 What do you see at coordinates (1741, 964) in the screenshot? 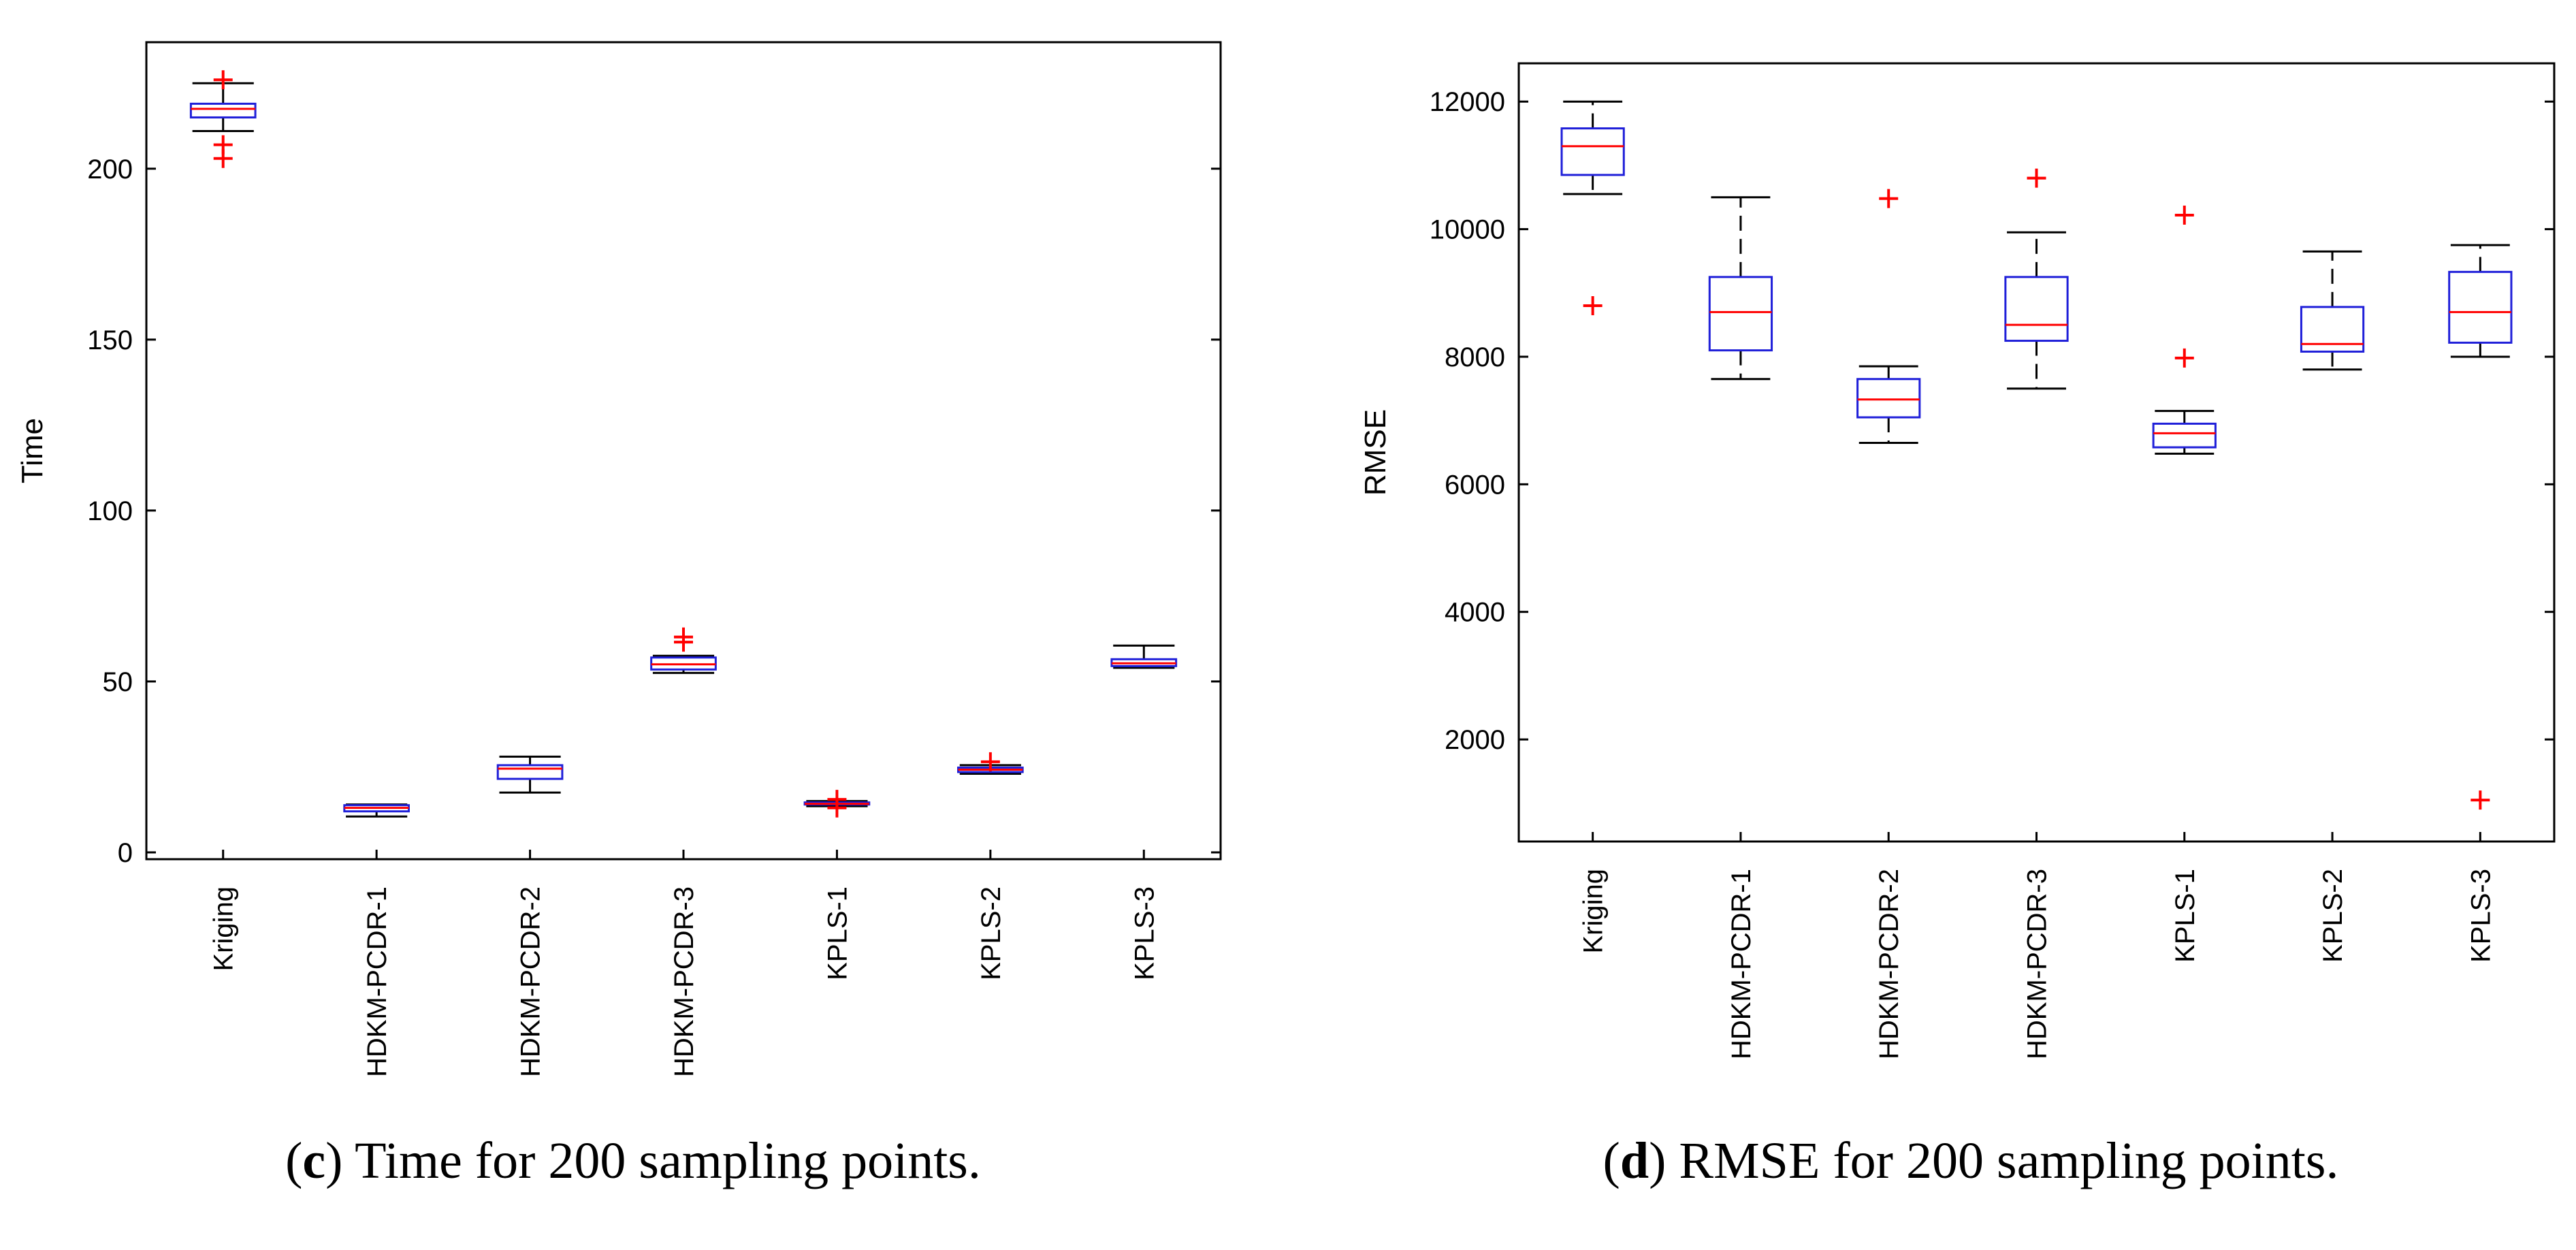
I see `rmse-xtick-label: HDKM-PCDR-1` at bounding box center [1741, 964].